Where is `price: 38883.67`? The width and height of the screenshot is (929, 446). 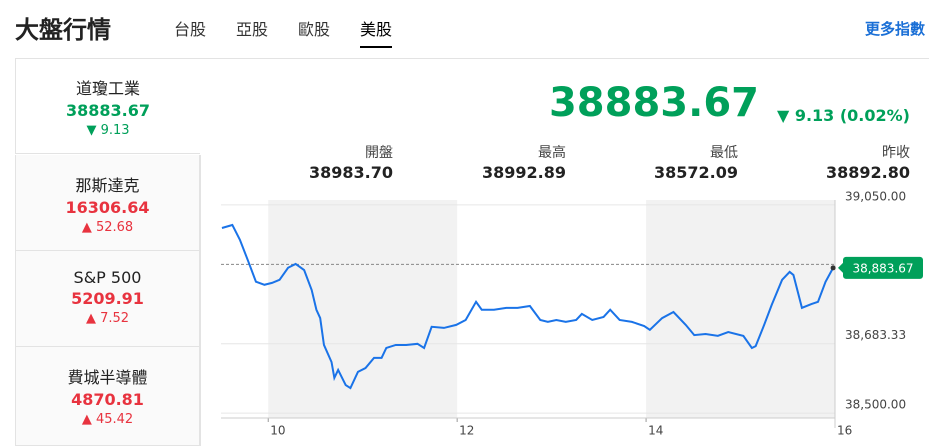 price: 38883.67 is located at coordinates (653, 103).